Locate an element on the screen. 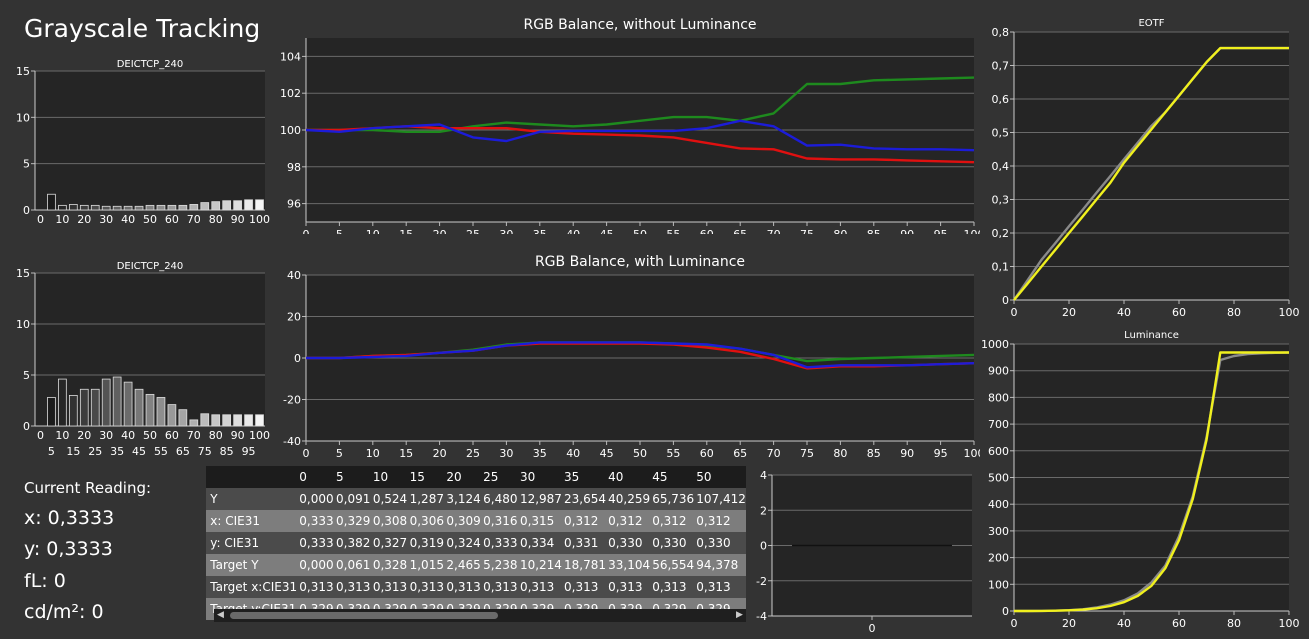 This screenshot has height=639, width=1309. x-tick-label: 20 is located at coordinates (440, 453).